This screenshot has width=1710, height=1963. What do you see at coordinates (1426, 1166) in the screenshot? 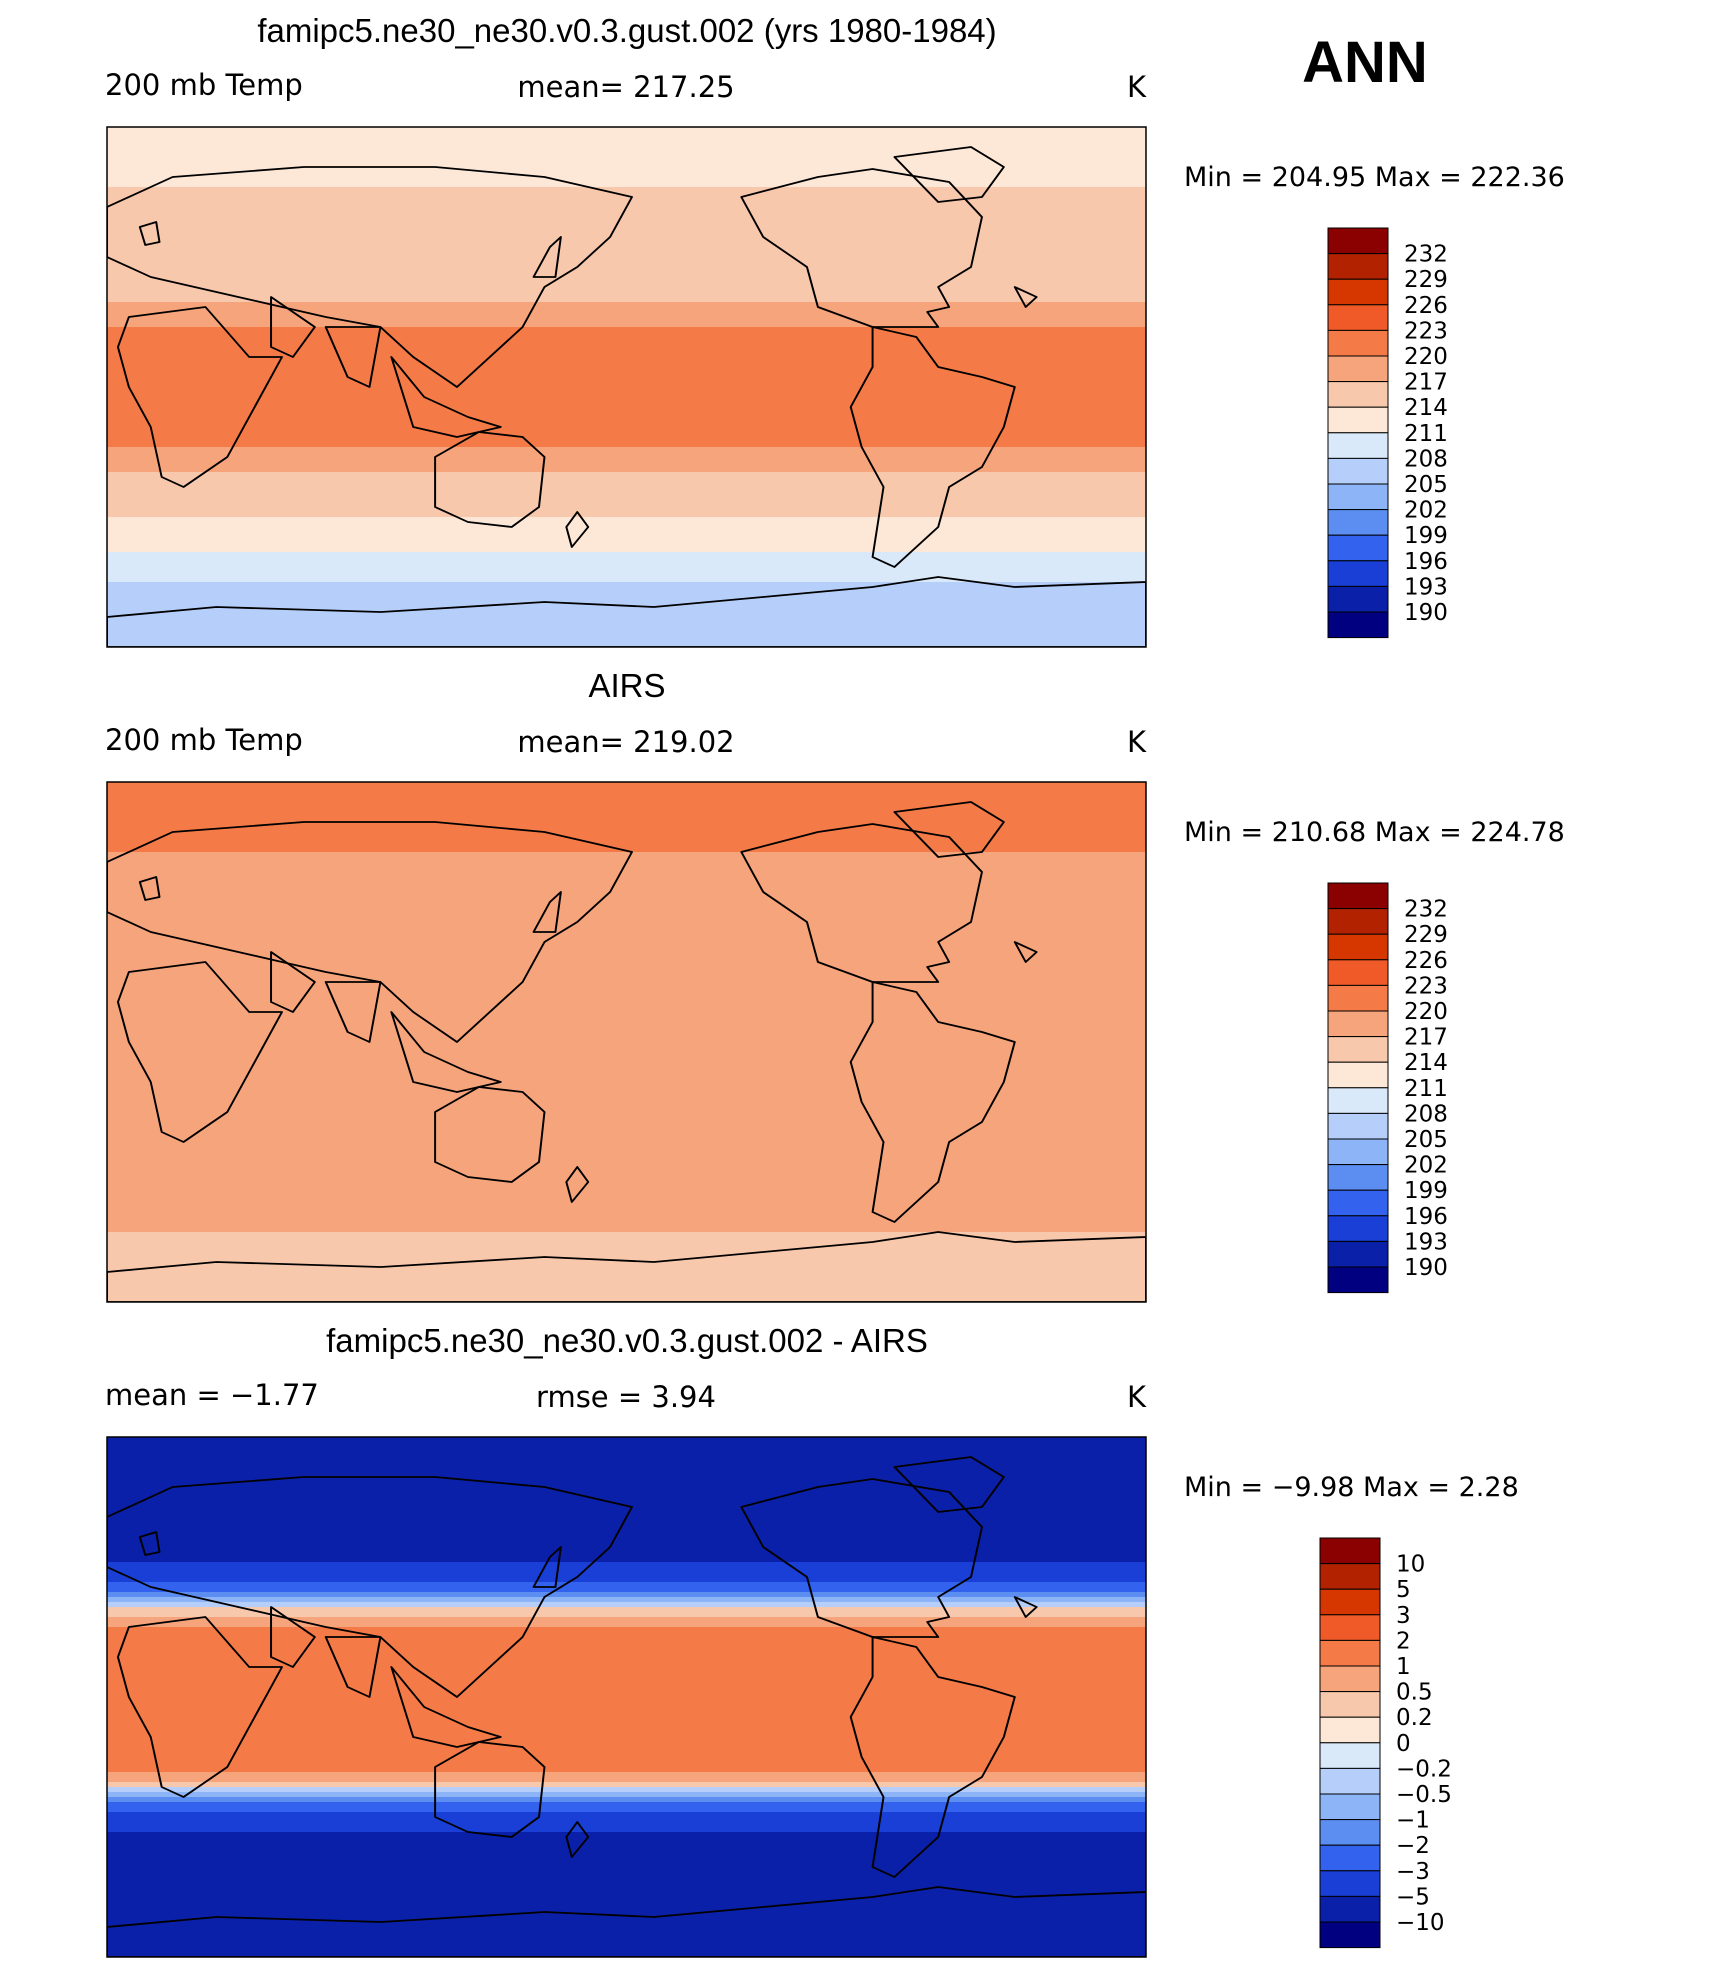
I see `colorbar-label: 202` at bounding box center [1426, 1166].